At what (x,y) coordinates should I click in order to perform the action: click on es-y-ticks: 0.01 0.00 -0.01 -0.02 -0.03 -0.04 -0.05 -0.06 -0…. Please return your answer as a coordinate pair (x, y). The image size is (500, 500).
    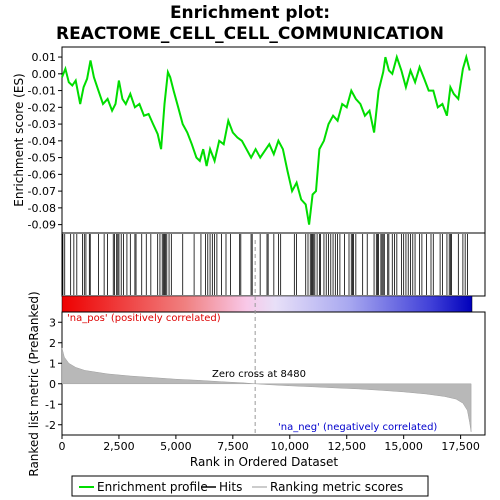
    Looking at the image, I should click on (45, 141).